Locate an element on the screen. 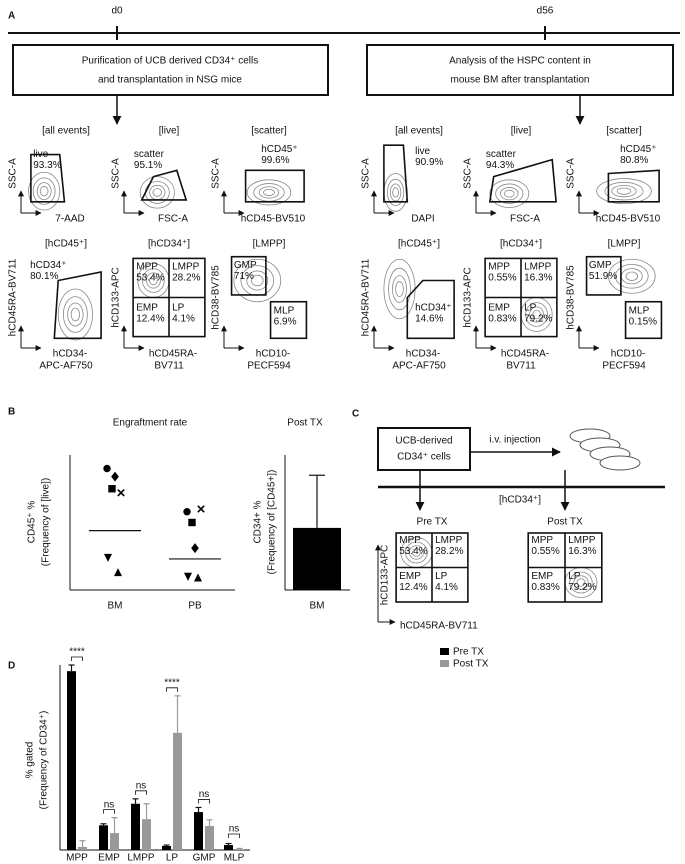 Image resolution: width=685 pixels, height=864 pixels. legend-label: Post TX is located at coordinates (471, 664).